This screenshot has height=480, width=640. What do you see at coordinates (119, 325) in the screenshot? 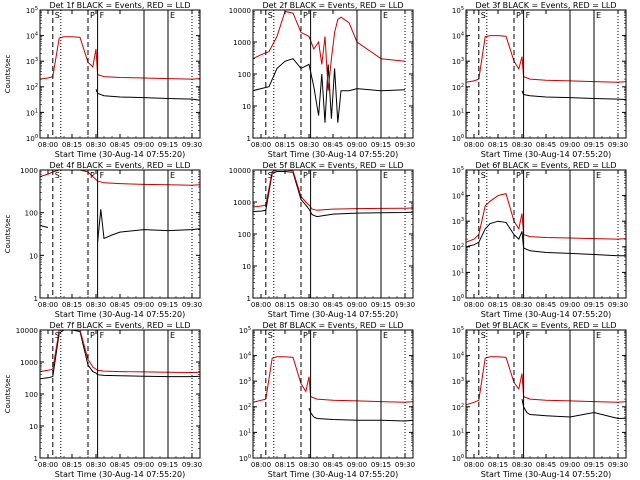
I see `panel-title: Det 7f BLACK = Events, RED = LLD` at bounding box center [119, 325].